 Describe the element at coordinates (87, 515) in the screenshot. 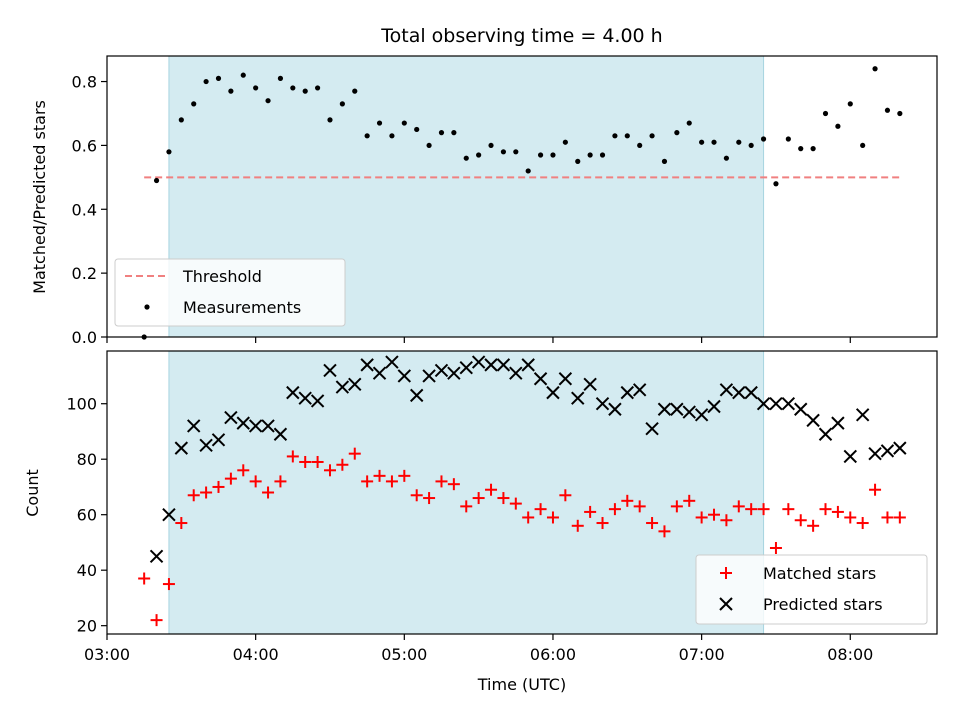

I see `count-y-tick-label: 60` at that location.